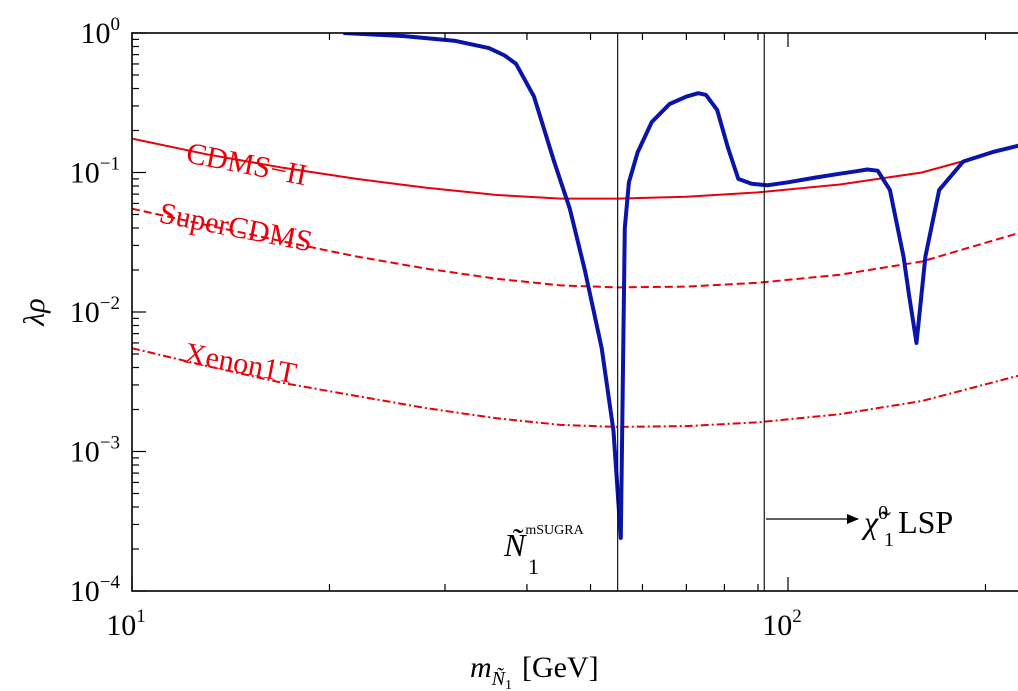 The width and height of the screenshot is (1018, 691). What do you see at coordinates (889, 540) in the screenshot?
I see `lsp-annotation-sub: 1` at bounding box center [889, 540].